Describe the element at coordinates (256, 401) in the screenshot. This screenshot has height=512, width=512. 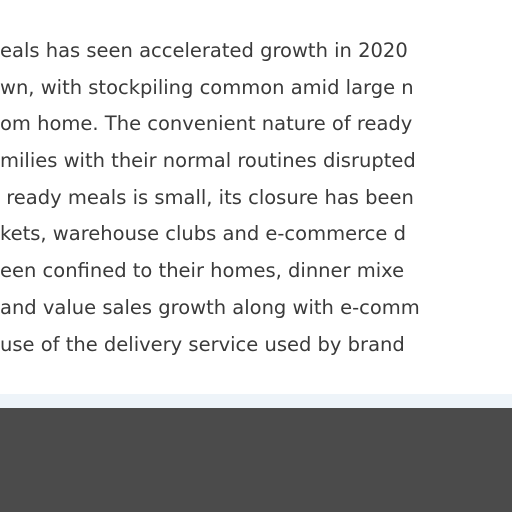
I see `section-divider` at that location.